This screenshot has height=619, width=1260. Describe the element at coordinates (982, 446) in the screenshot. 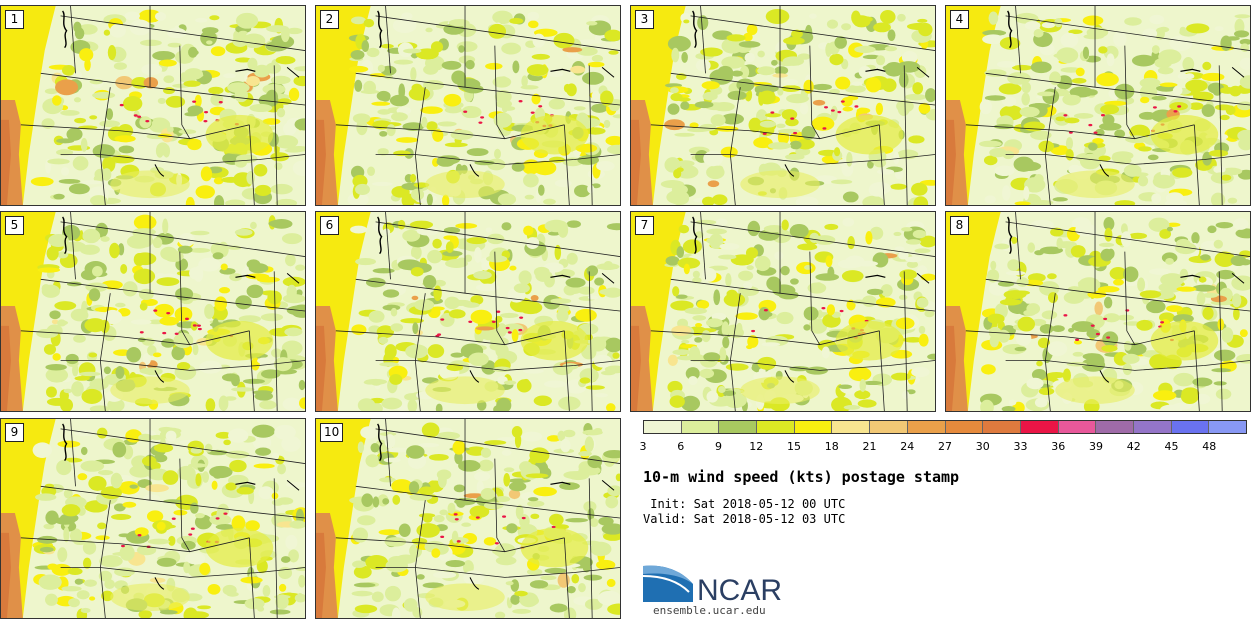

I see `colorbar-tick-label: 30` at that location.